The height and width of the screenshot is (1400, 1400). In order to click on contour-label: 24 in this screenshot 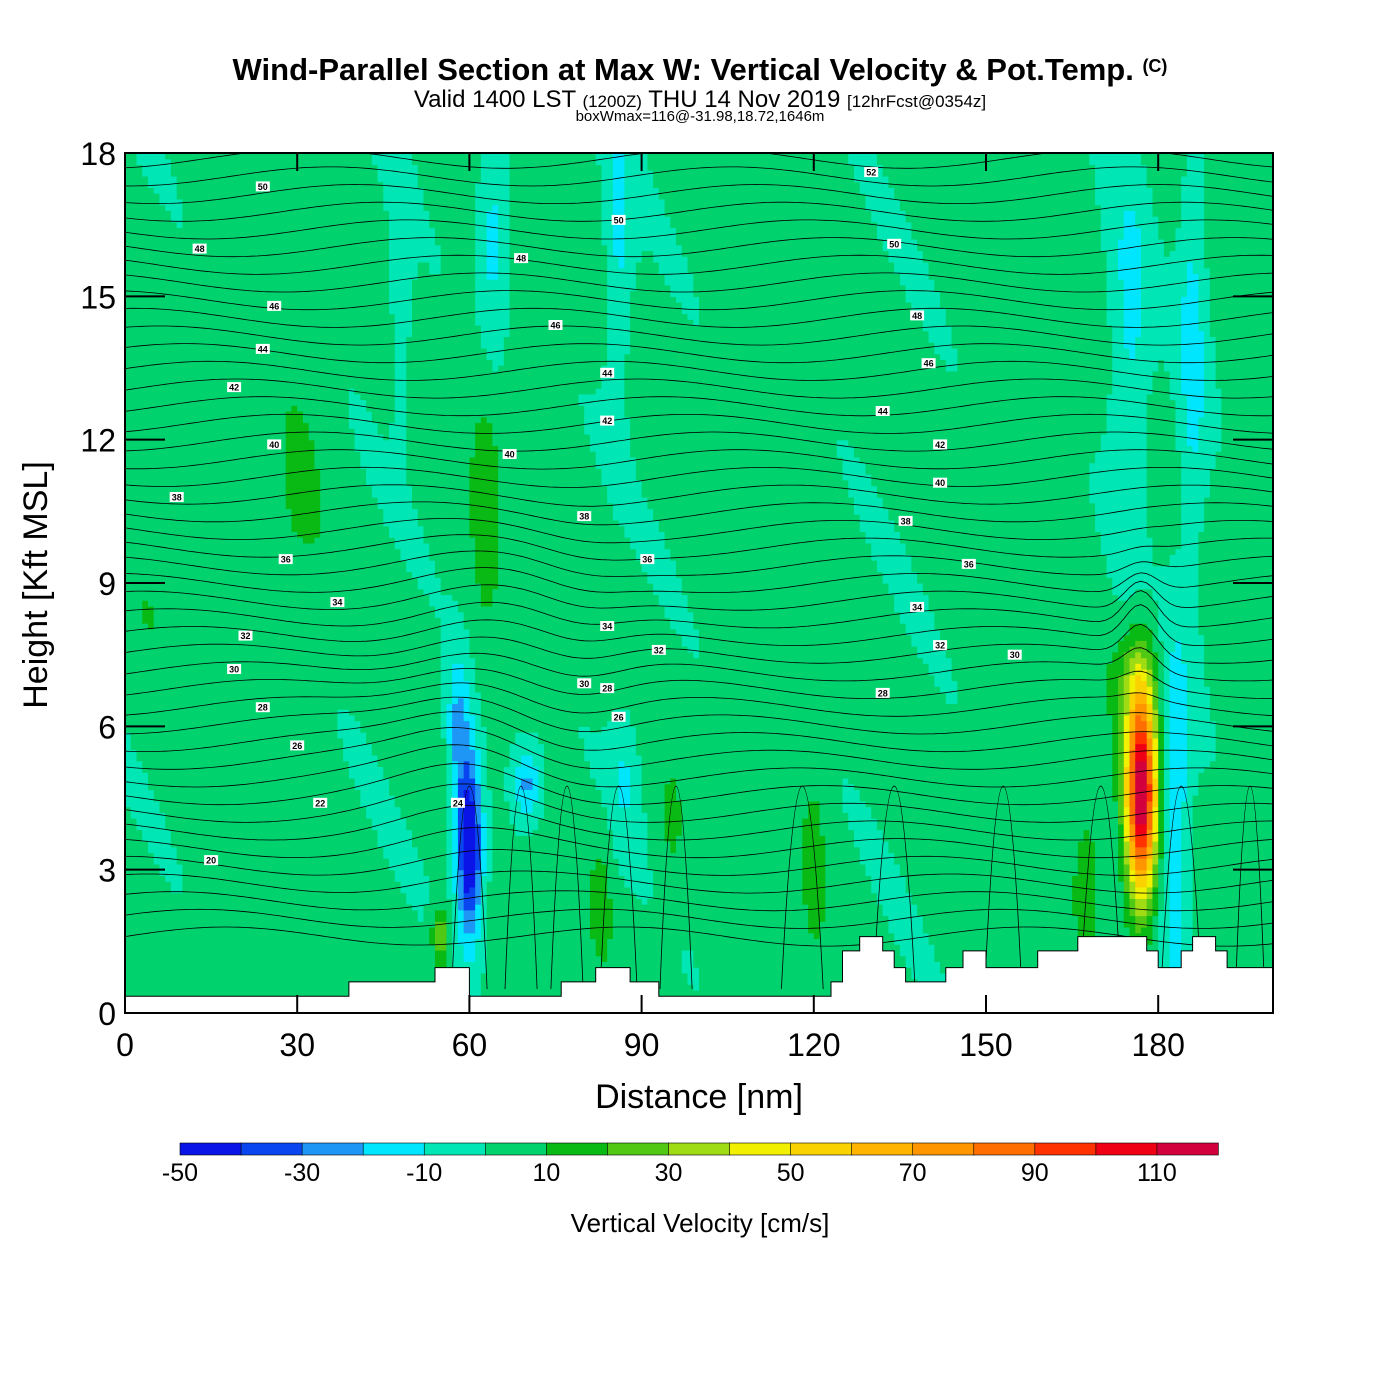, I will do `click(458, 803)`.